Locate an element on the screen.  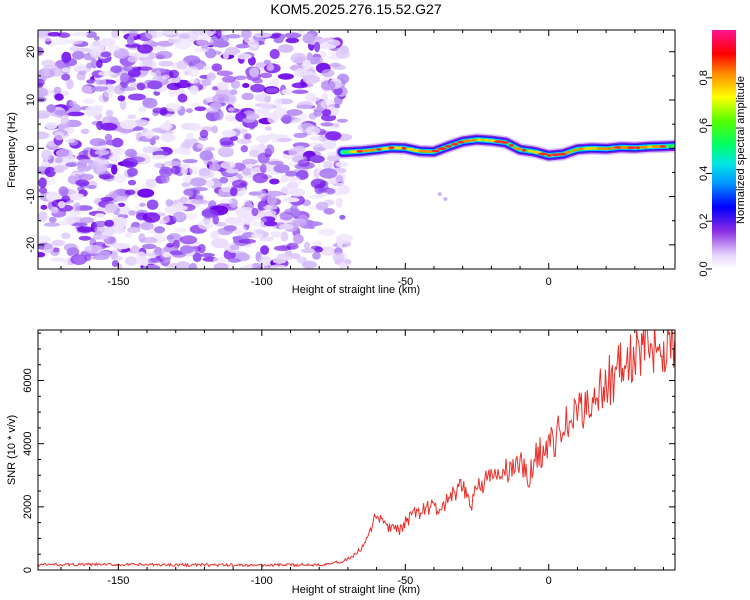
colorbar-tick-label: 0.8 is located at coordinates (704, 77).